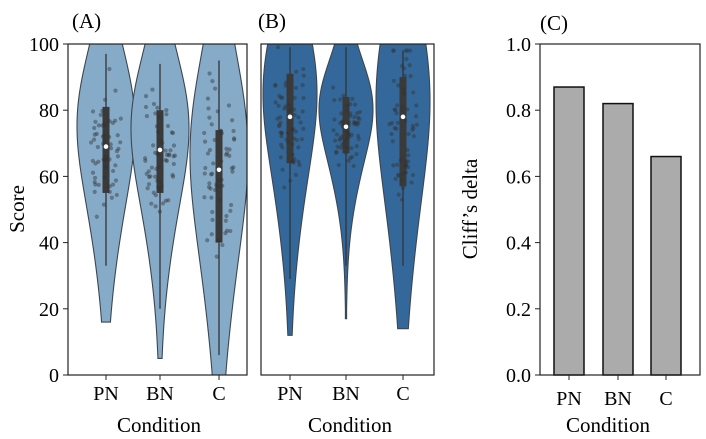 The image size is (706, 439). Describe the element at coordinates (617, 231) in the screenshot. I see `panel-c-bars` at that location.